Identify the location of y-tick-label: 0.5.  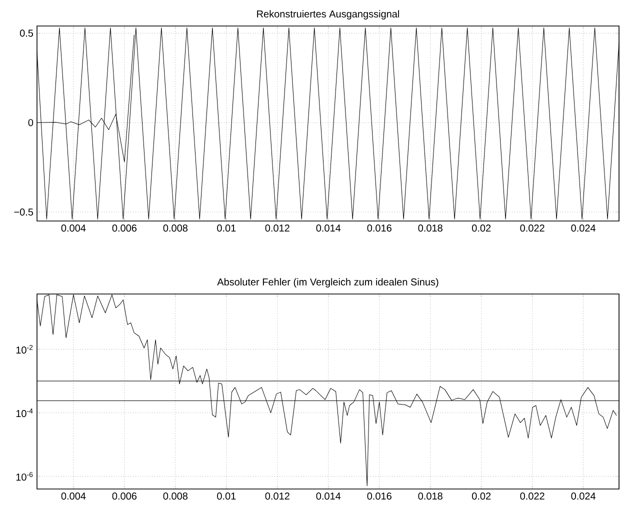
(27, 33).